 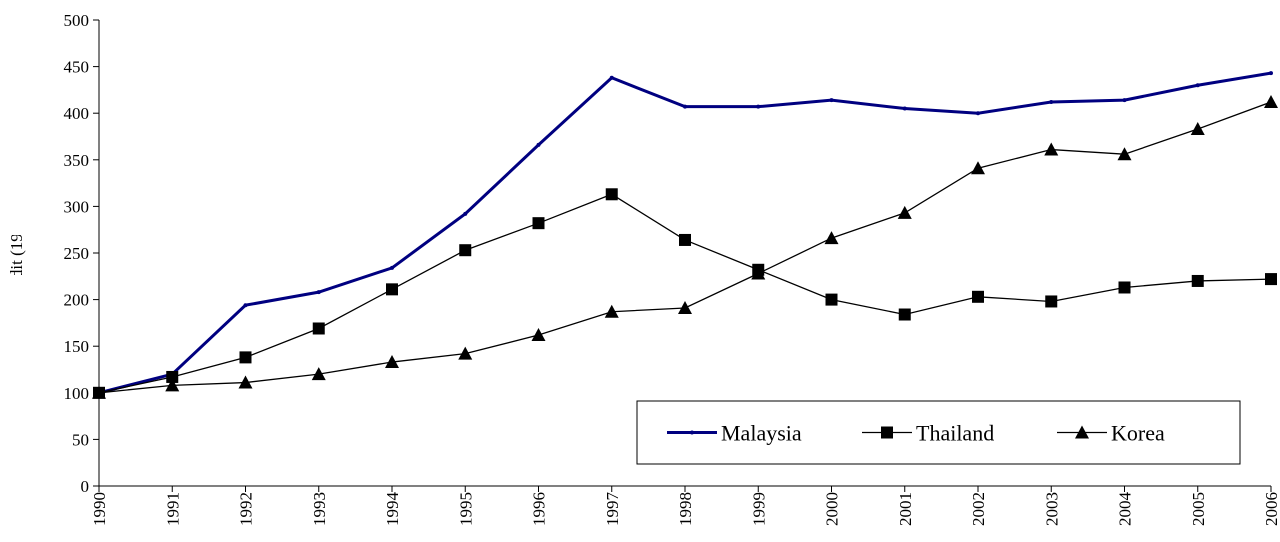 I want to click on x-tick-label: 1997, so click(x=612, y=509).